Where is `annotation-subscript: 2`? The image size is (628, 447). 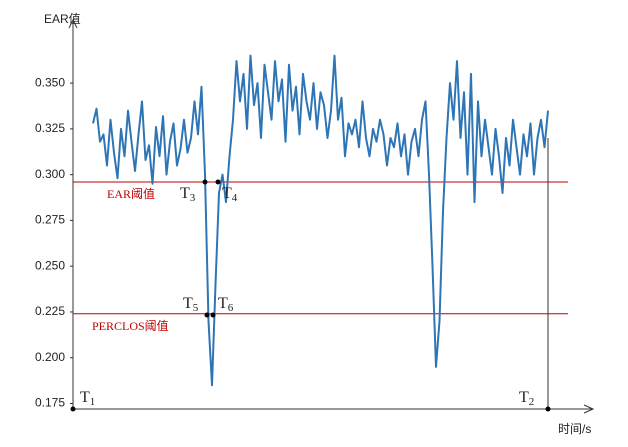 annotation-subscript: 2 is located at coordinates (532, 402).